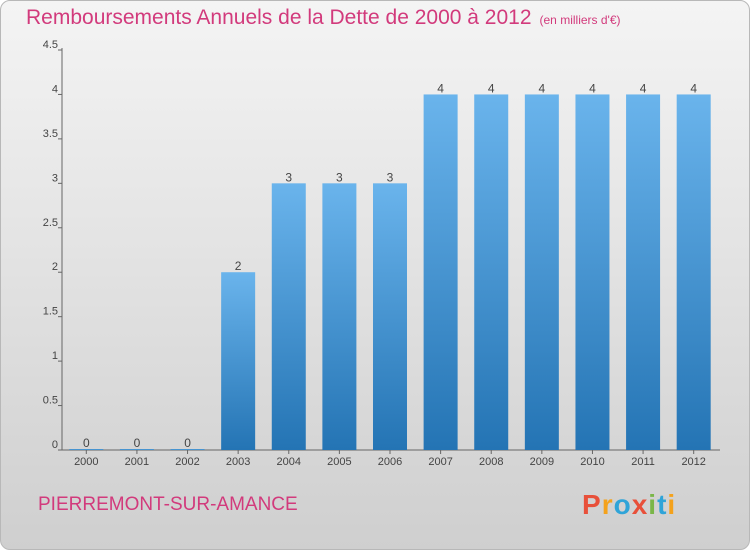  What do you see at coordinates (55, 267) in the screenshot?
I see `y-tick-label: 2` at bounding box center [55, 267].